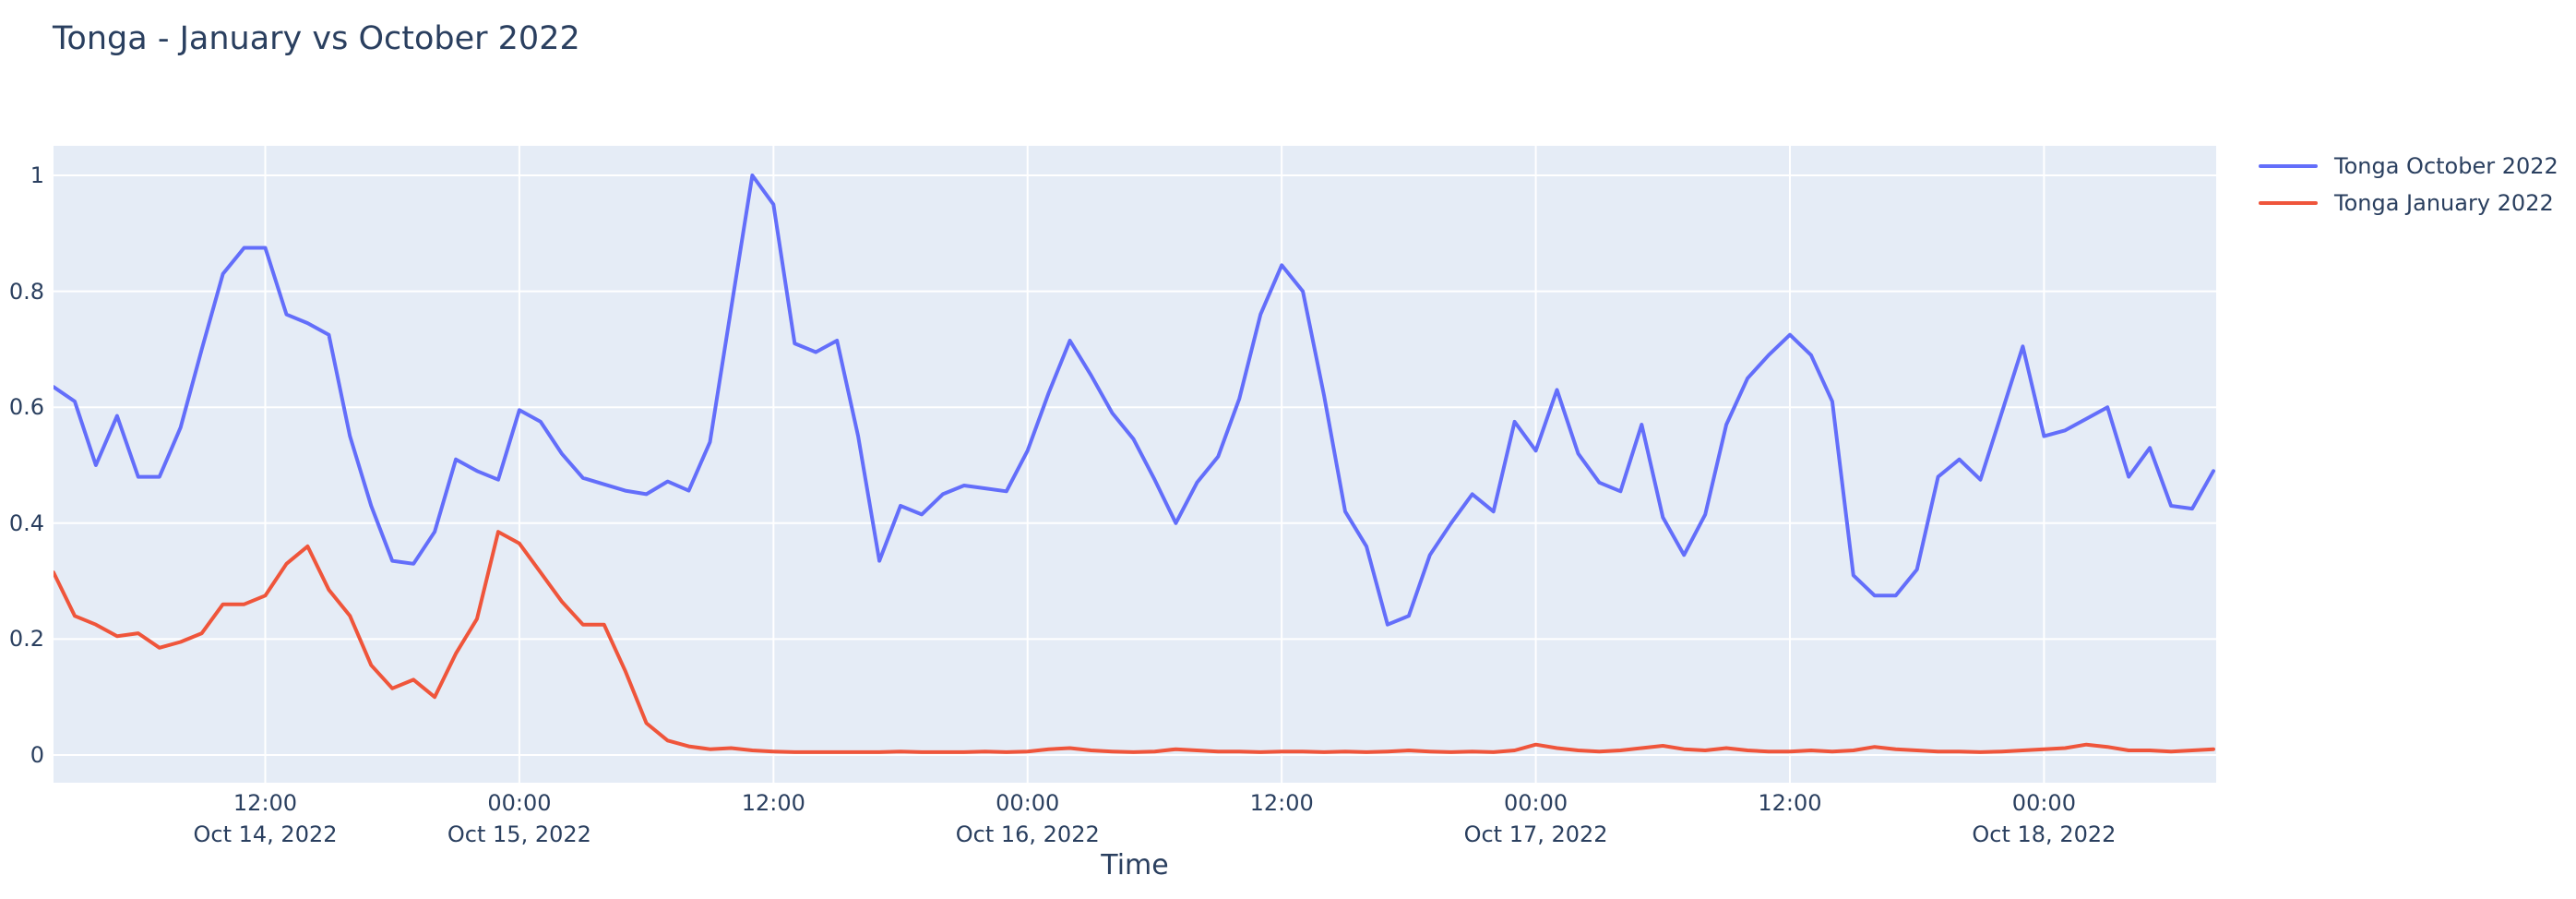 This screenshot has width=2576, height=899. What do you see at coordinates (1135, 865) in the screenshot?
I see `x-axis-title: Time` at bounding box center [1135, 865].